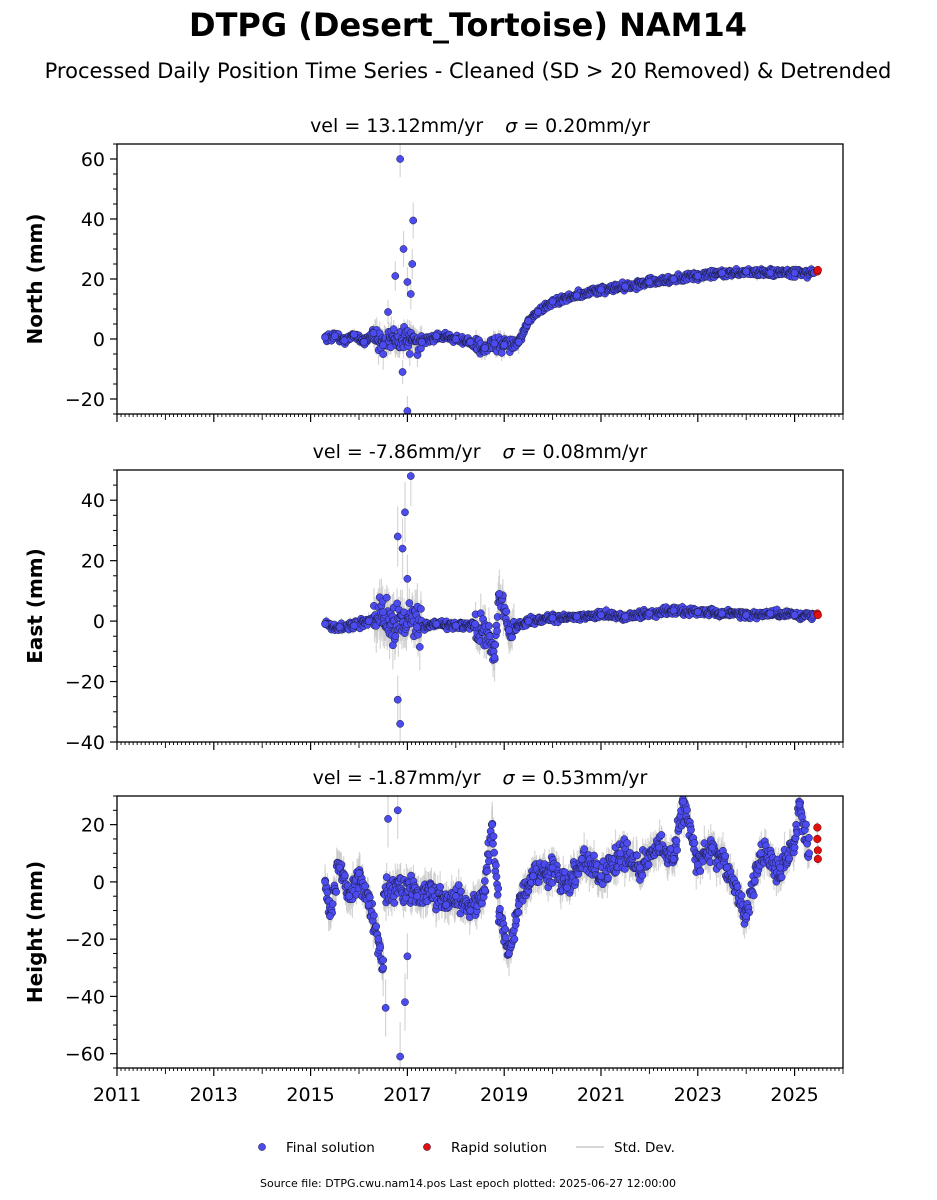  I want to click on y-tick-label: 60, so click(93, 160).